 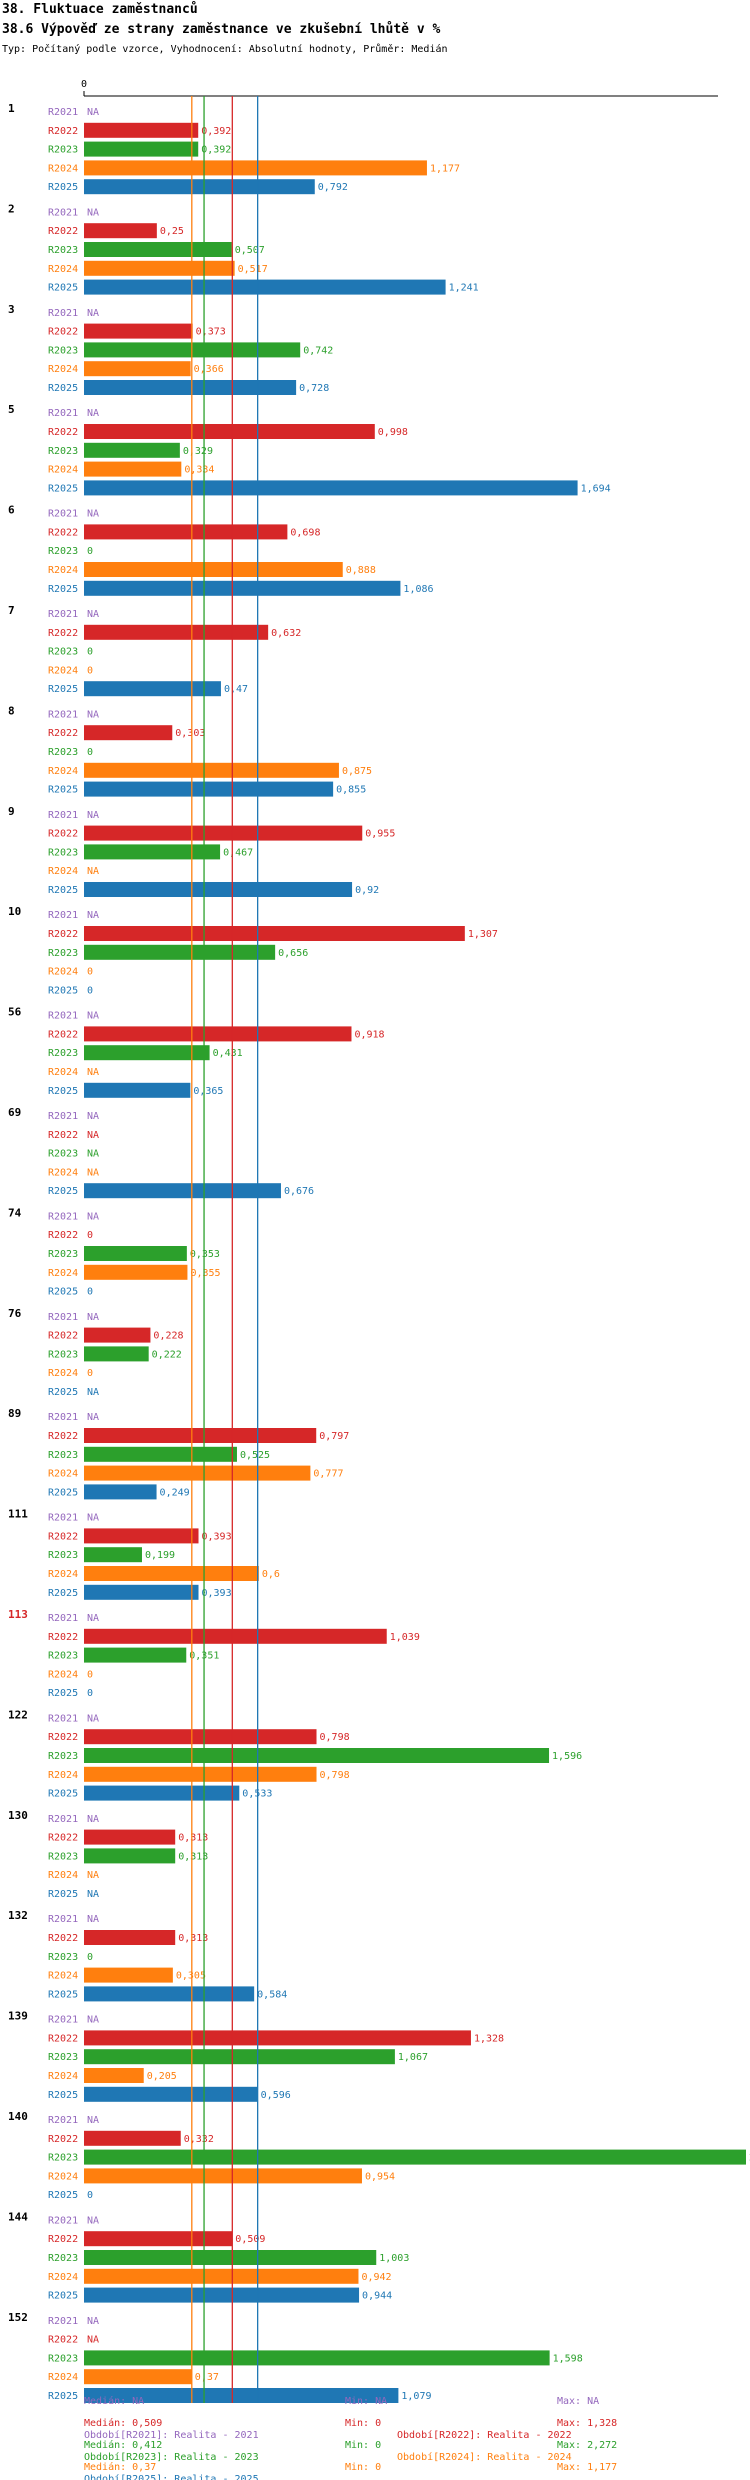 What do you see at coordinates (596, 488) in the screenshot?
I see `data-label: 1,694` at bounding box center [596, 488].